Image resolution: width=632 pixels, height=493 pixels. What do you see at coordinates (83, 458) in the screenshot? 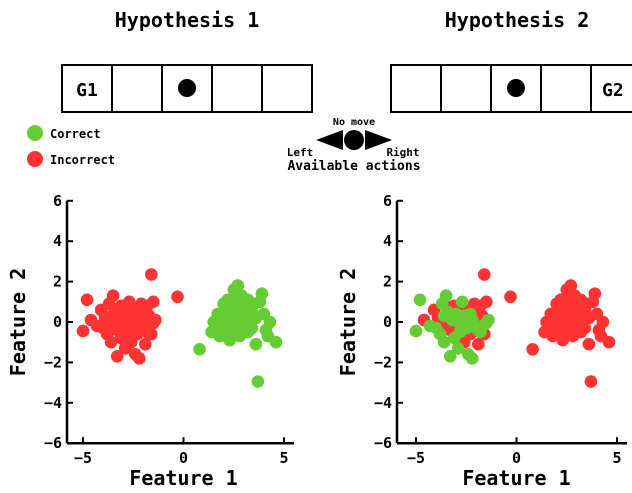
I see `x-tick-label-left--5: −5` at bounding box center [83, 458].